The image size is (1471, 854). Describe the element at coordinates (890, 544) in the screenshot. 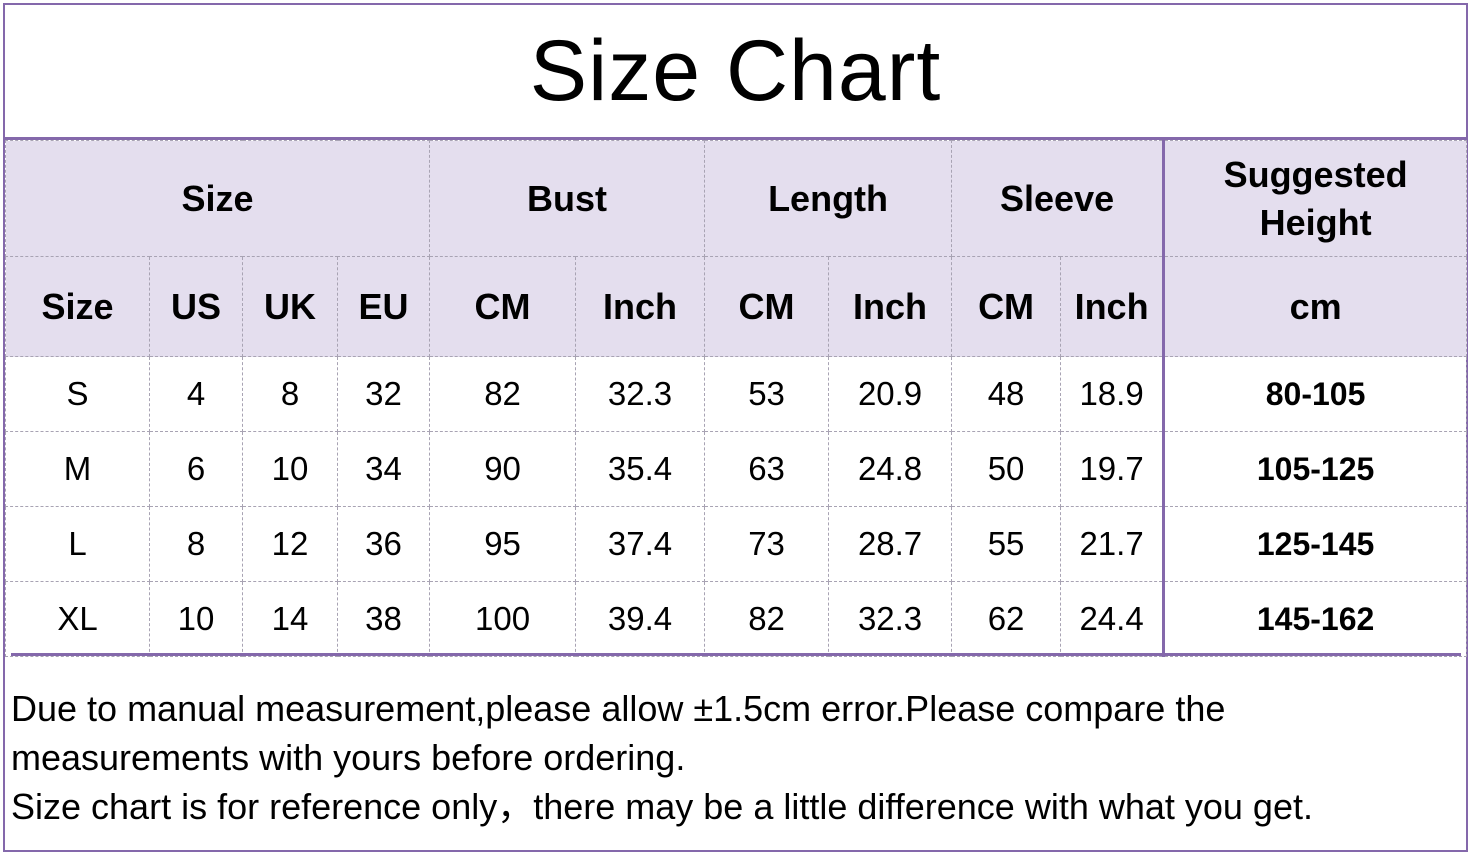

I see `table-cell: 28.7` at that location.